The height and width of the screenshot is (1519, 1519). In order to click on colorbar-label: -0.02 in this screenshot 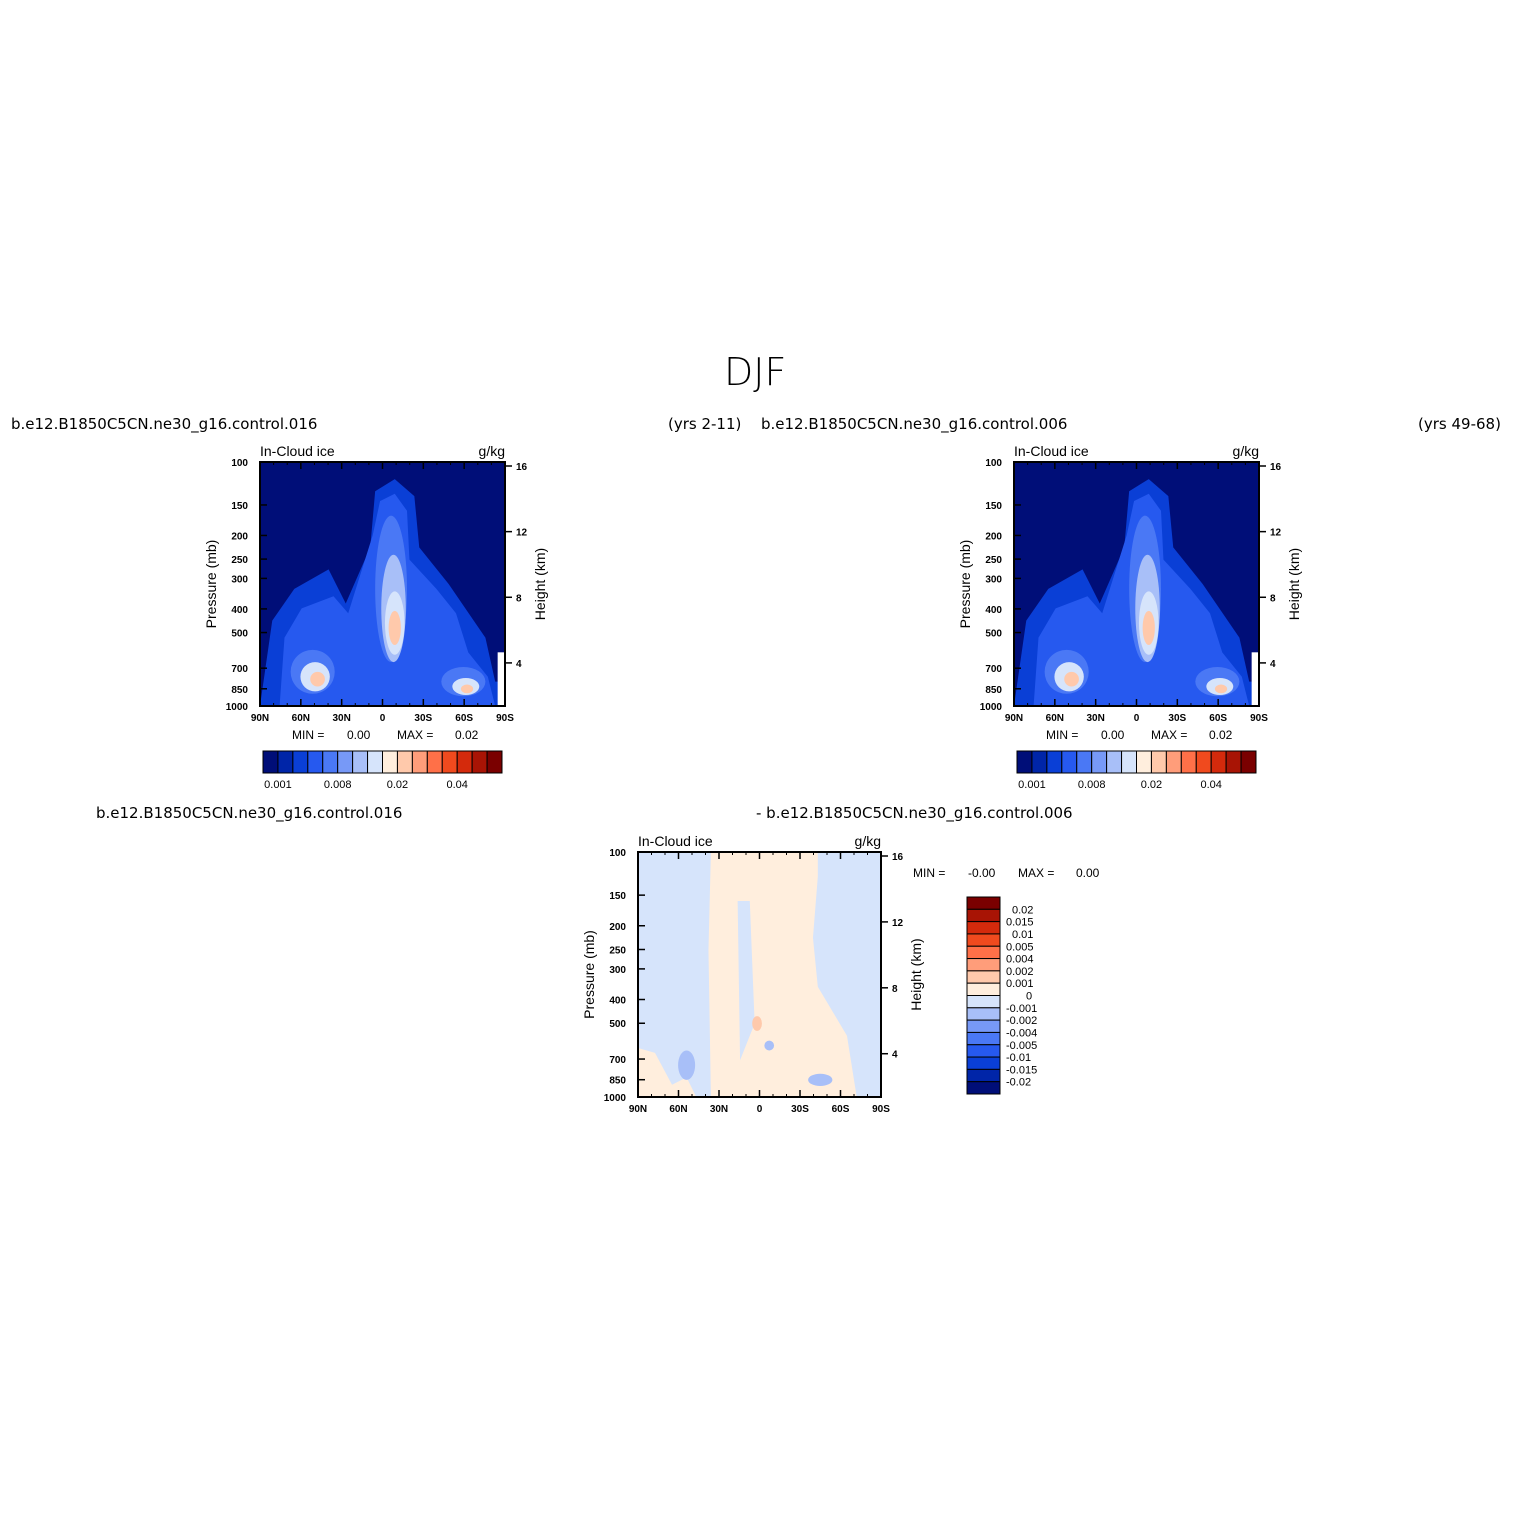, I will do `click(1018, 1083)`.